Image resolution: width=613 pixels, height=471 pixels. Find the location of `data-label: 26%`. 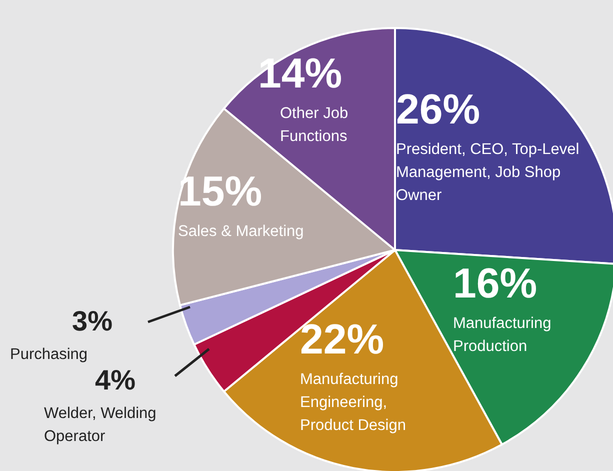

data-label: 26% is located at coordinates (438, 109).